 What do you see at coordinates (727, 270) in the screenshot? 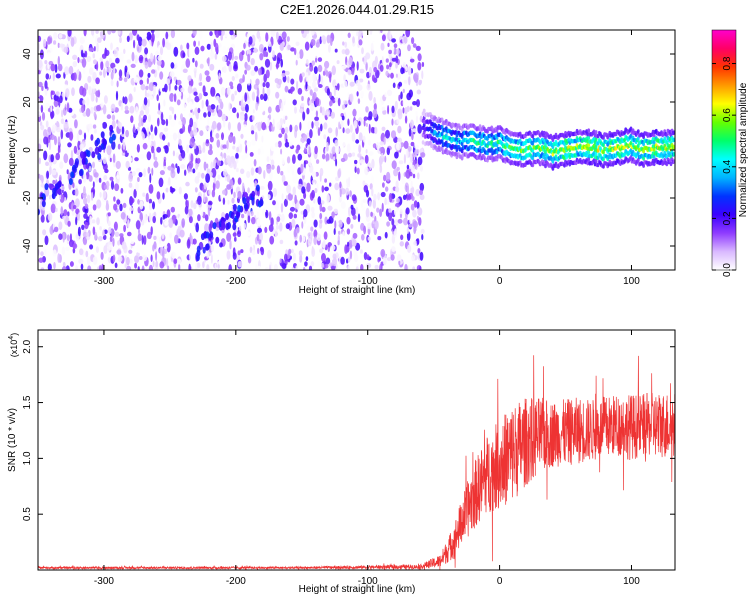
I see `colorbar-tick-label: 0.0` at bounding box center [727, 270].